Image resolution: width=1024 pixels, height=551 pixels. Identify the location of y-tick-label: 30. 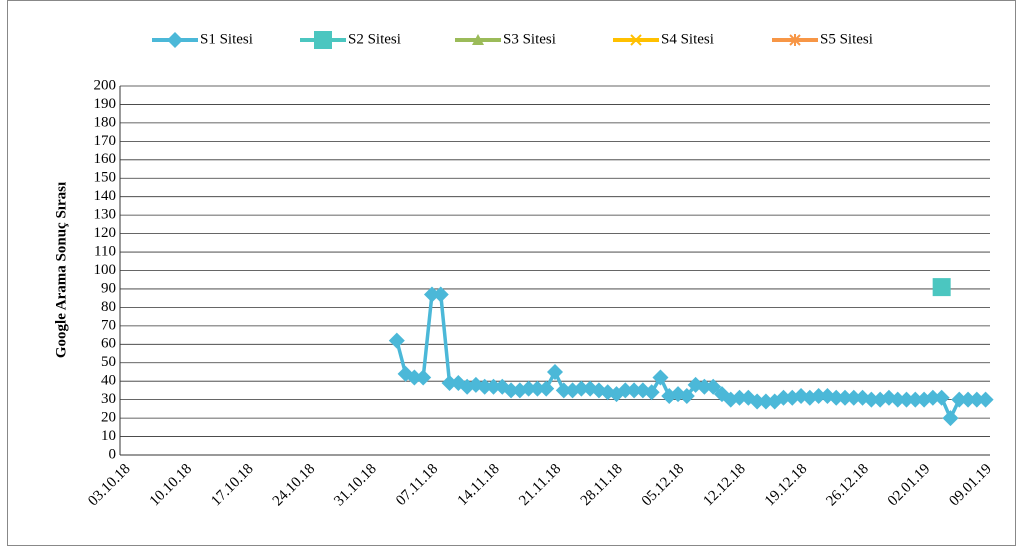
(108, 399).